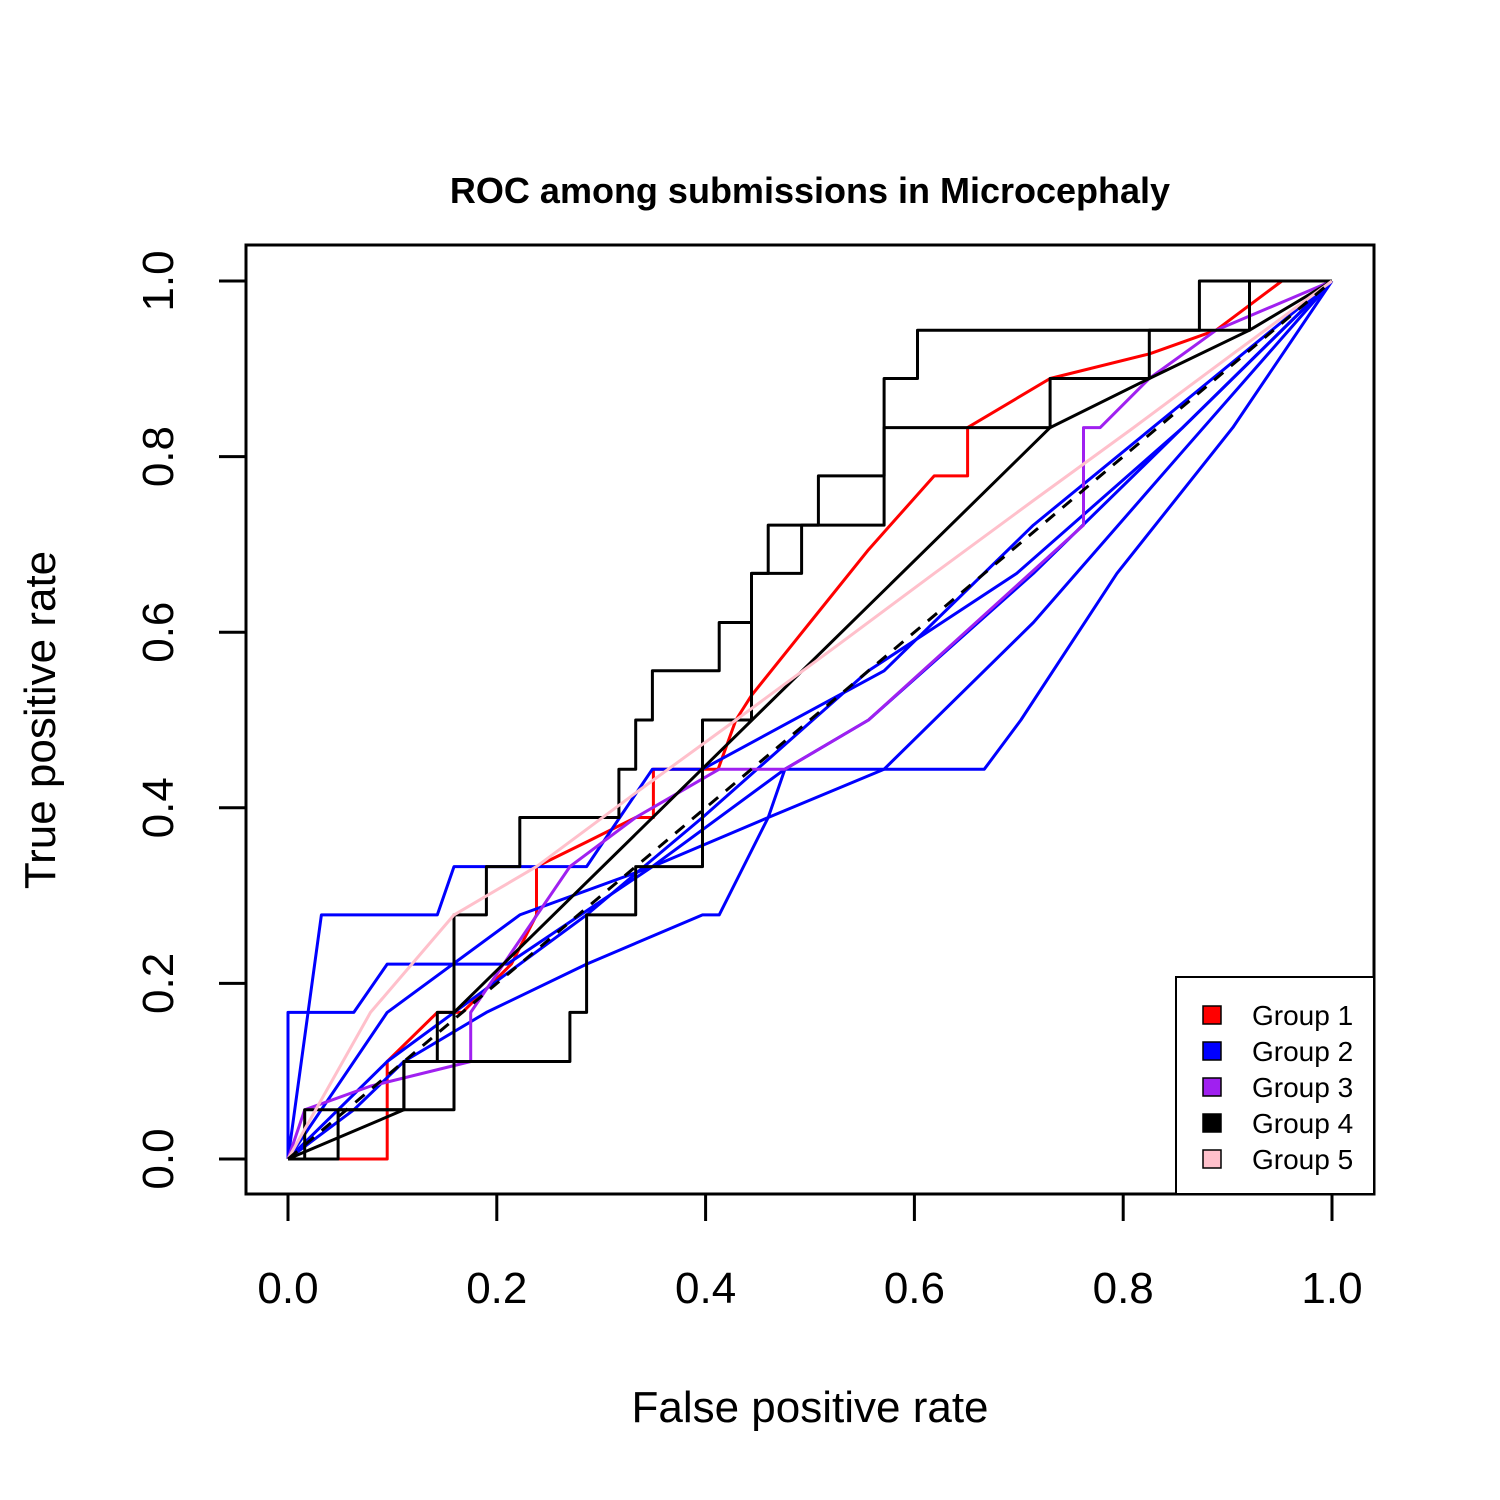 Image resolution: width=1500 pixels, height=1500 pixels. What do you see at coordinates (40, 720) in the screenshot?
I see `y-axis-label: True positive rate` at bounding box center [40, 720].